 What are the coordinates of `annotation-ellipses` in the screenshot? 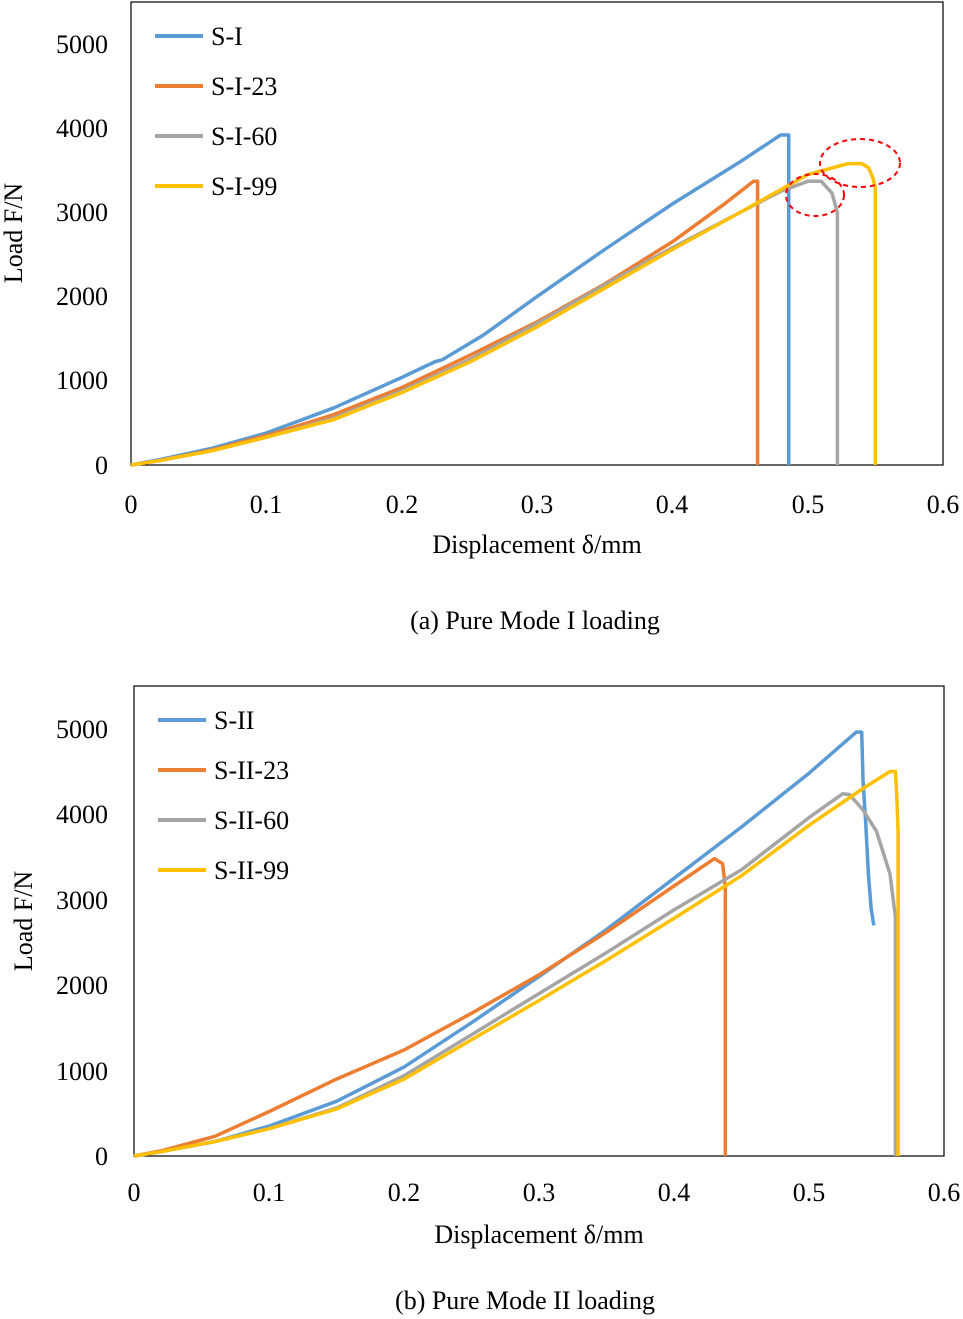 It's located at (843, 177).